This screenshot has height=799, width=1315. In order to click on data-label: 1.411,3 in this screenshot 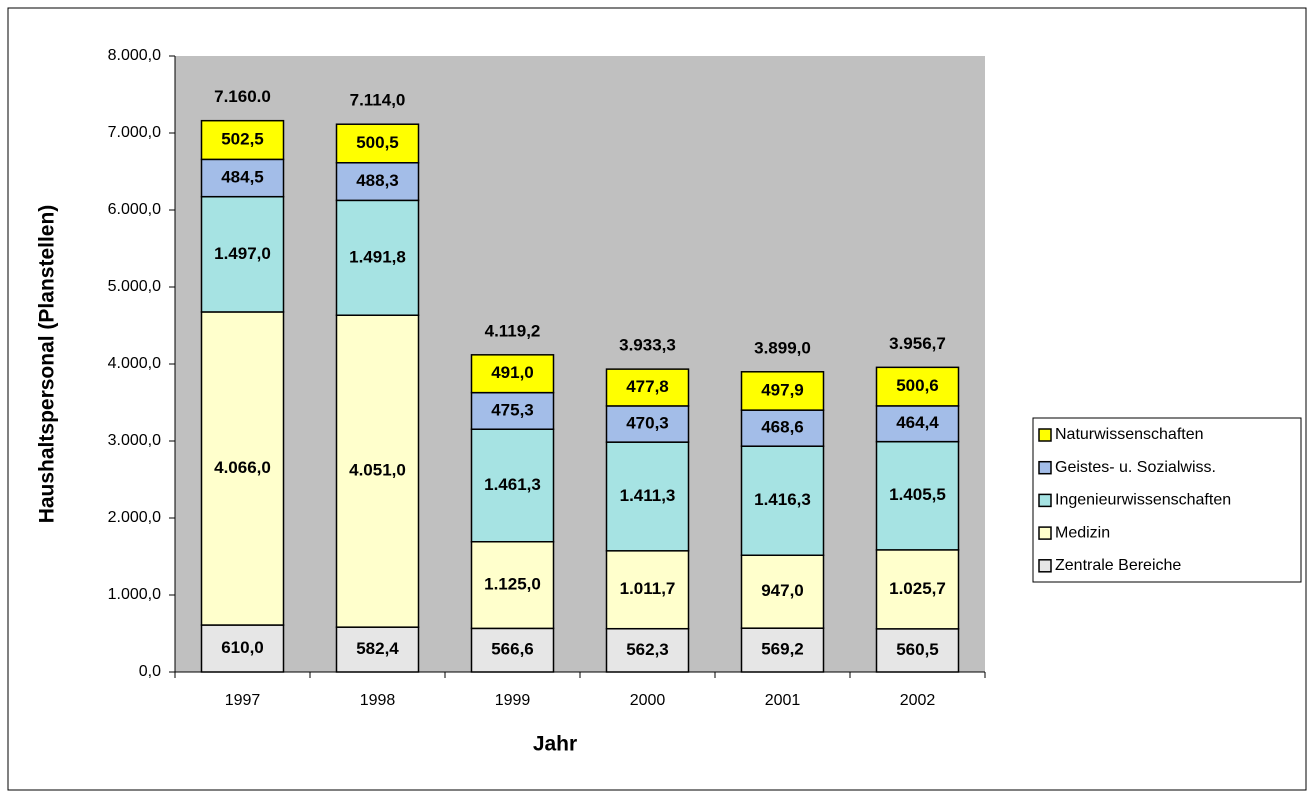, I will do `click(648, 495)`.